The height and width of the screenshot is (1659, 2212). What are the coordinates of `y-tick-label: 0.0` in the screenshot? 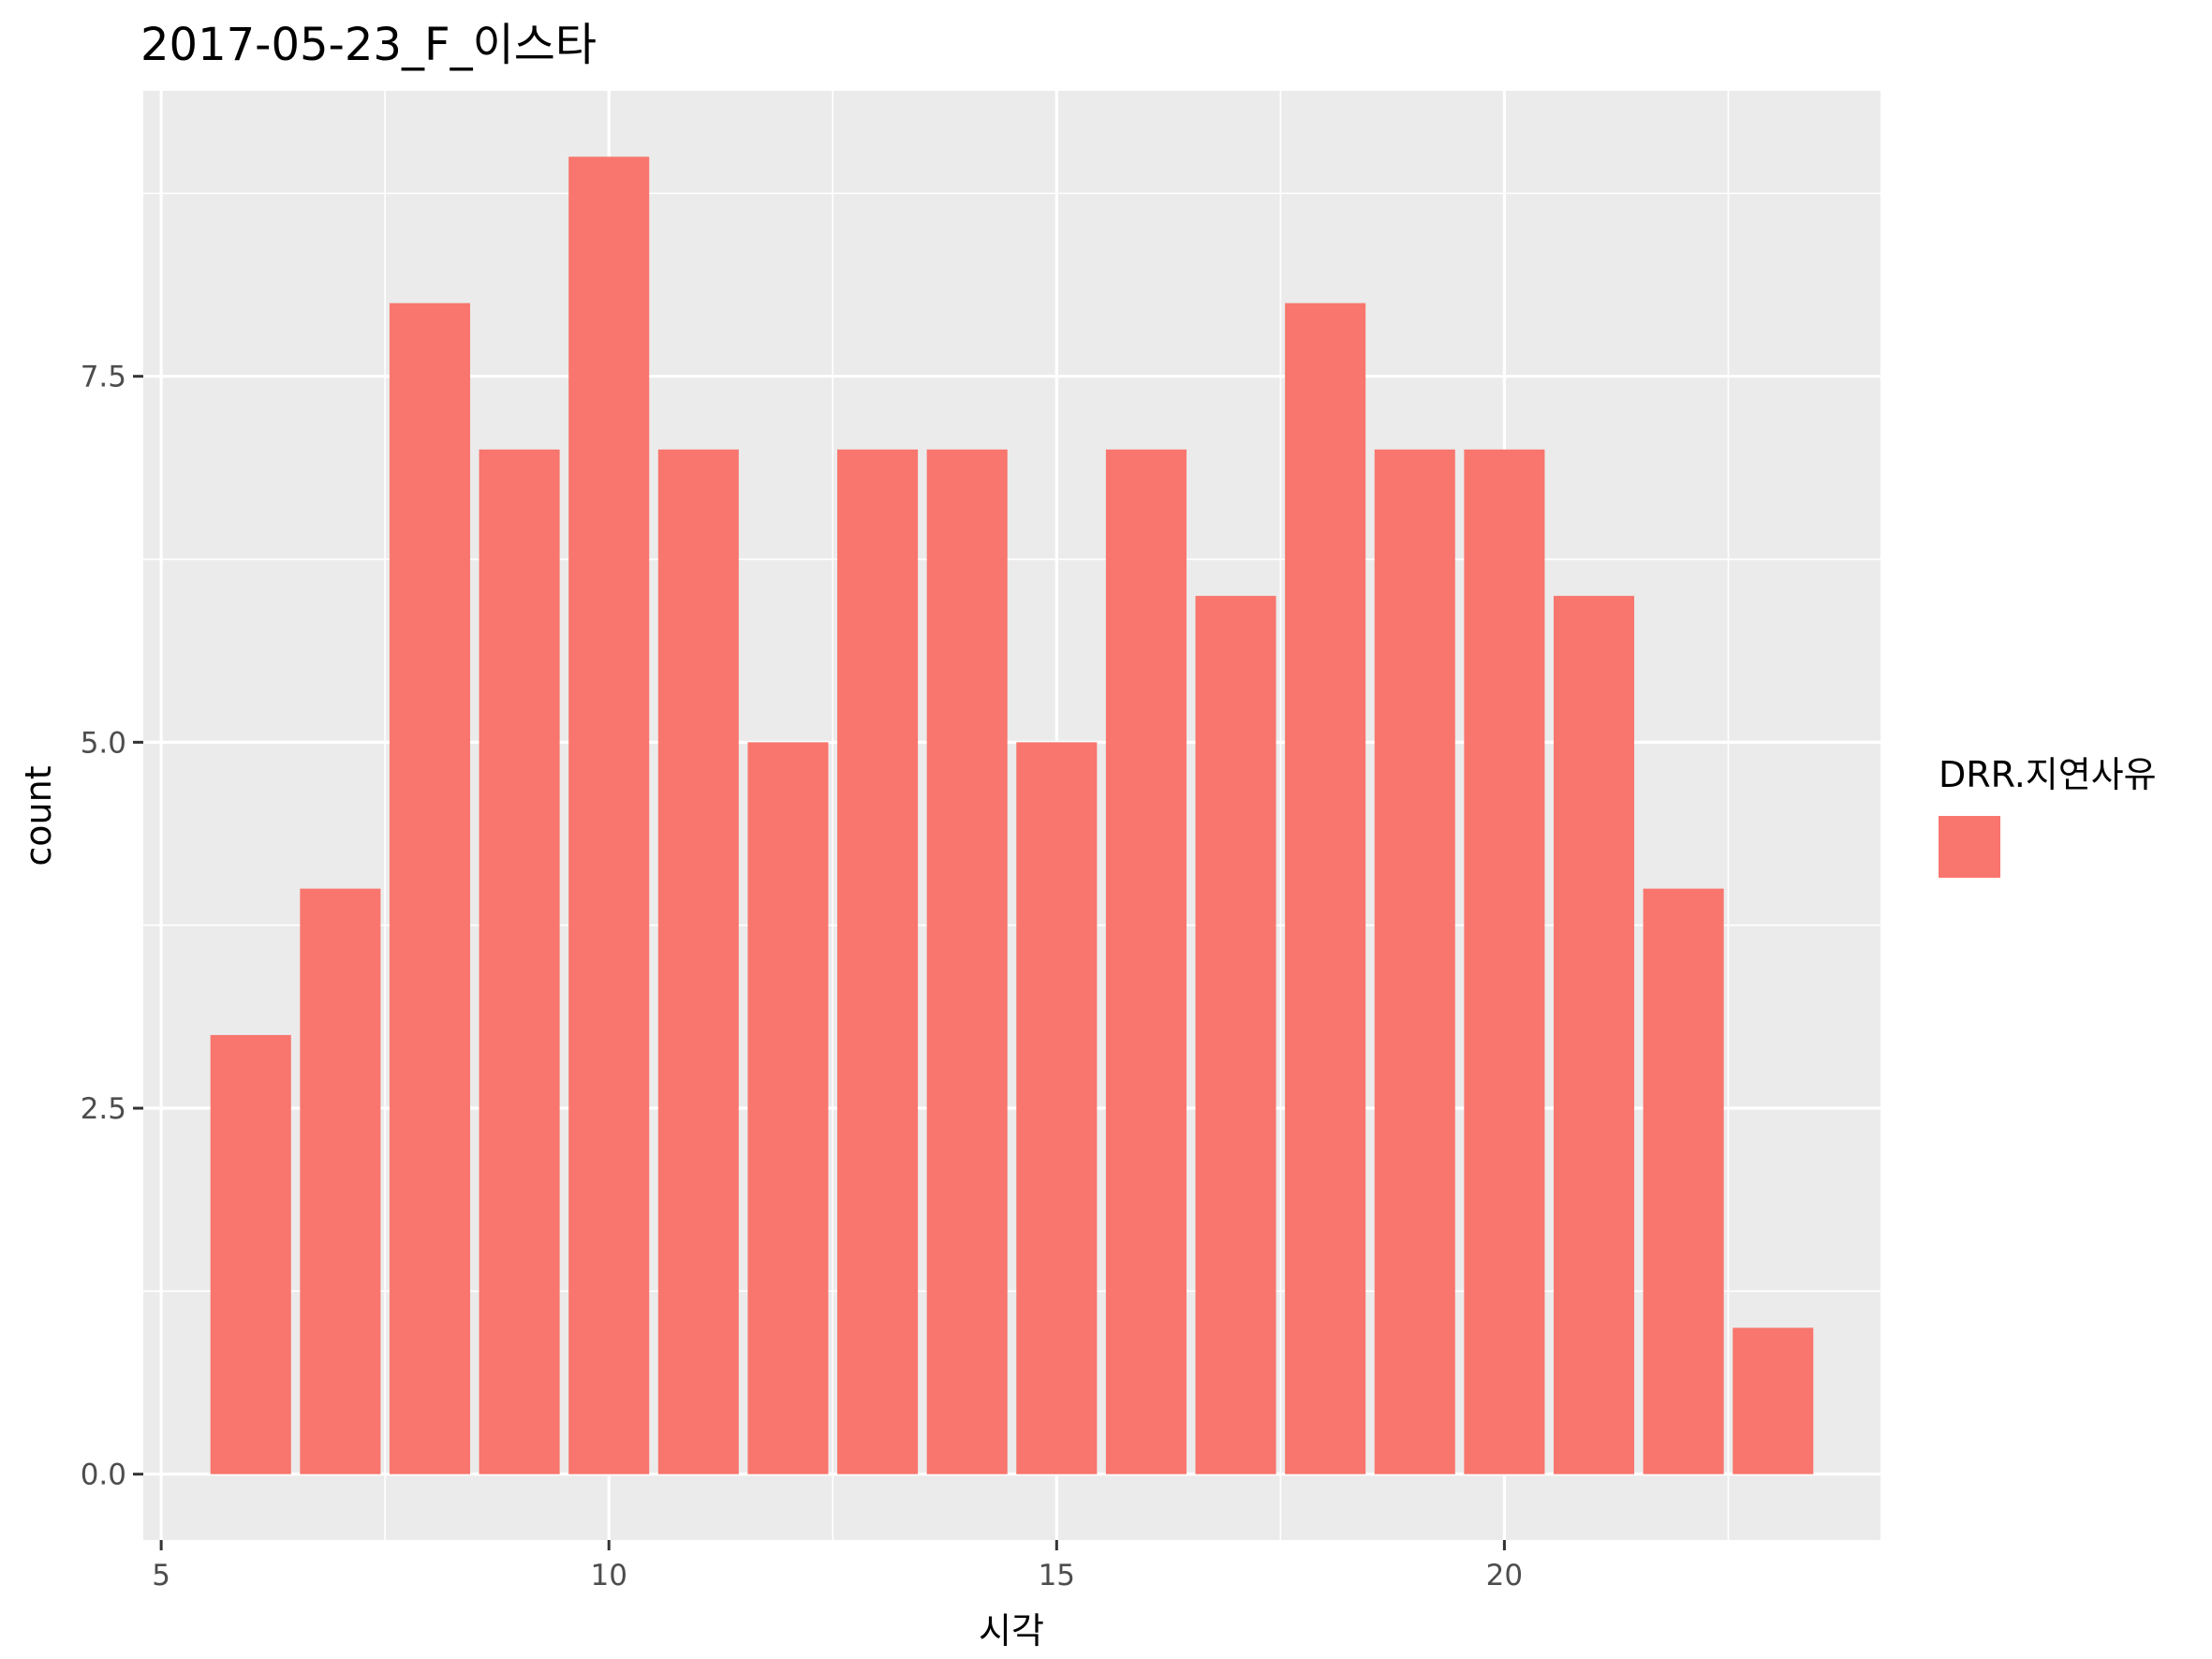 It's located at (103, 1476).